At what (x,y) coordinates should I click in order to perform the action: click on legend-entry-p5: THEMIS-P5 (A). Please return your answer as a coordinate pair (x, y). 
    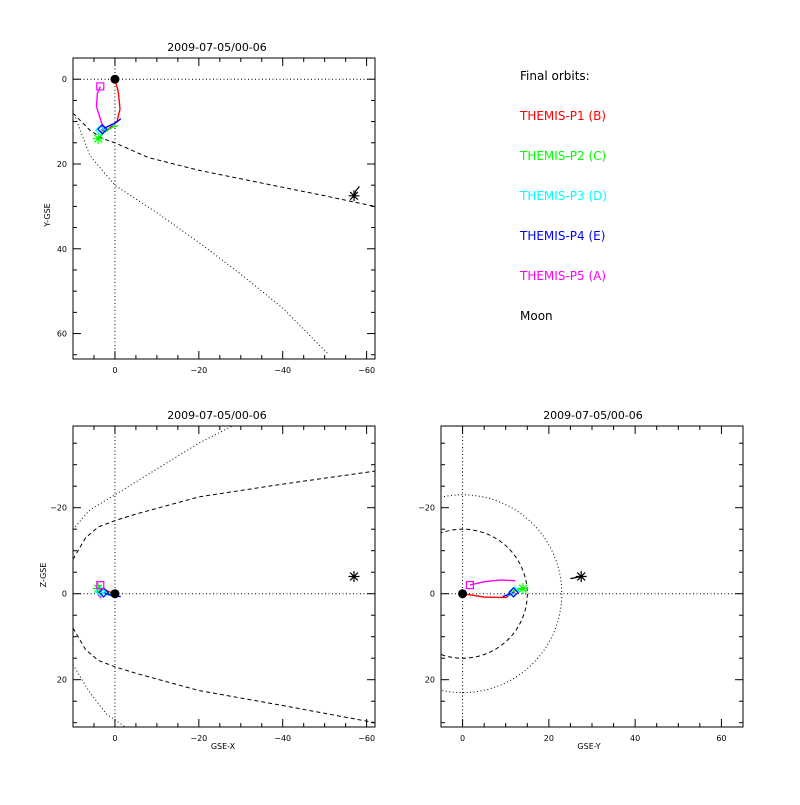
    Looking at the image, I should click on (562, 276).